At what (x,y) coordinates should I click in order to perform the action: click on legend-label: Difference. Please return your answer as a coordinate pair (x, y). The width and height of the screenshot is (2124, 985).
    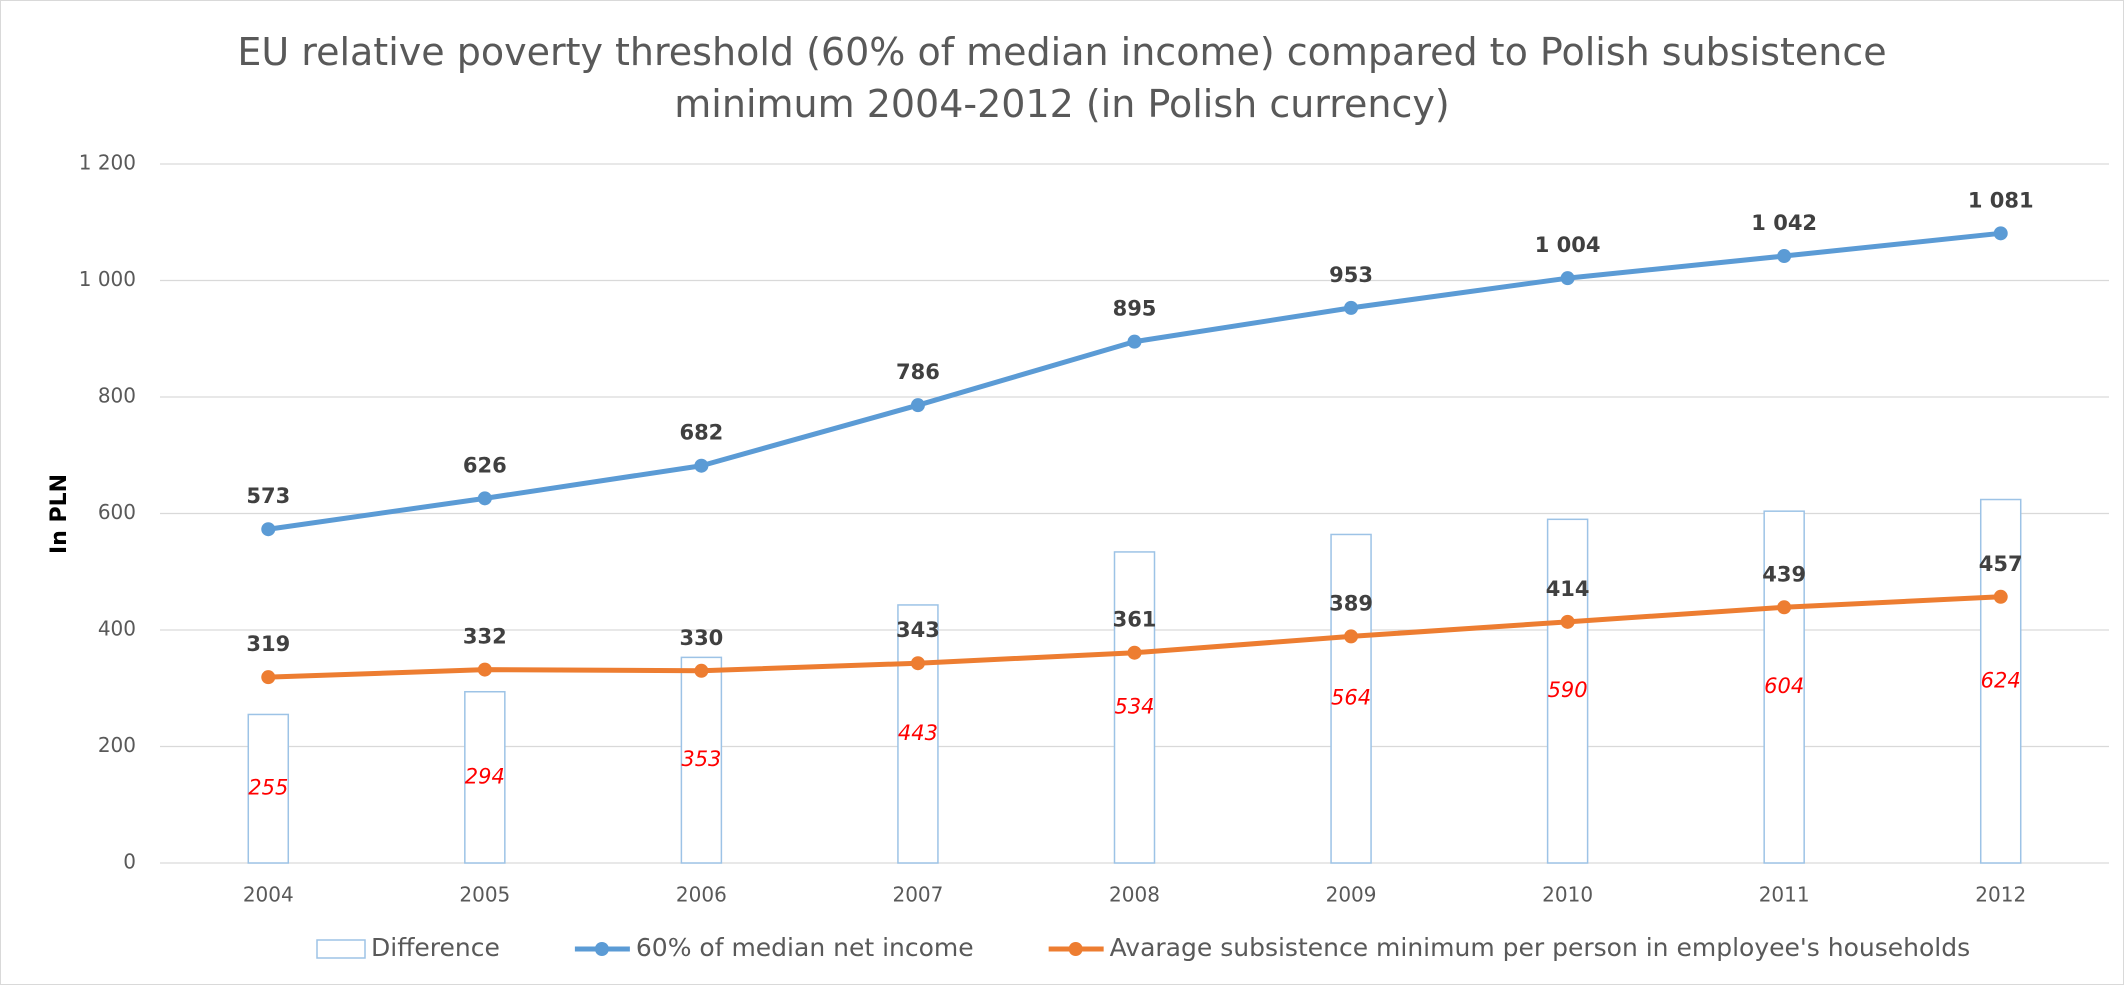
    Looking at the image, I should click on (435, 947).